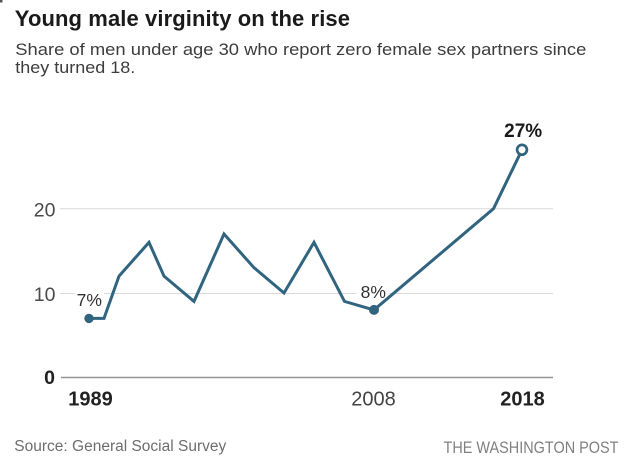  Describe the element at coordinates (89, 300) in the screenshot. I see `svg-text: 7%` at that location.